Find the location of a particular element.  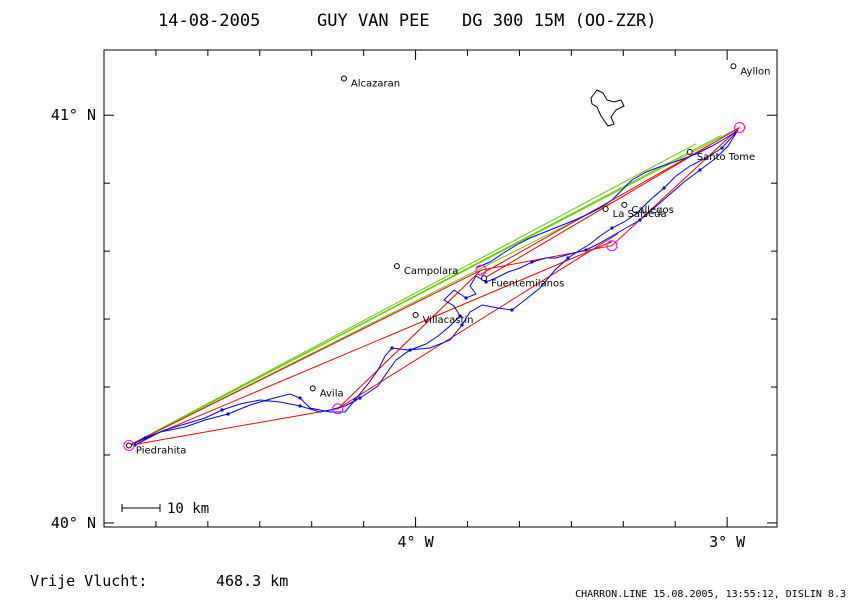

scale-bar-label: 10 km is located at coordinates (188, 509).